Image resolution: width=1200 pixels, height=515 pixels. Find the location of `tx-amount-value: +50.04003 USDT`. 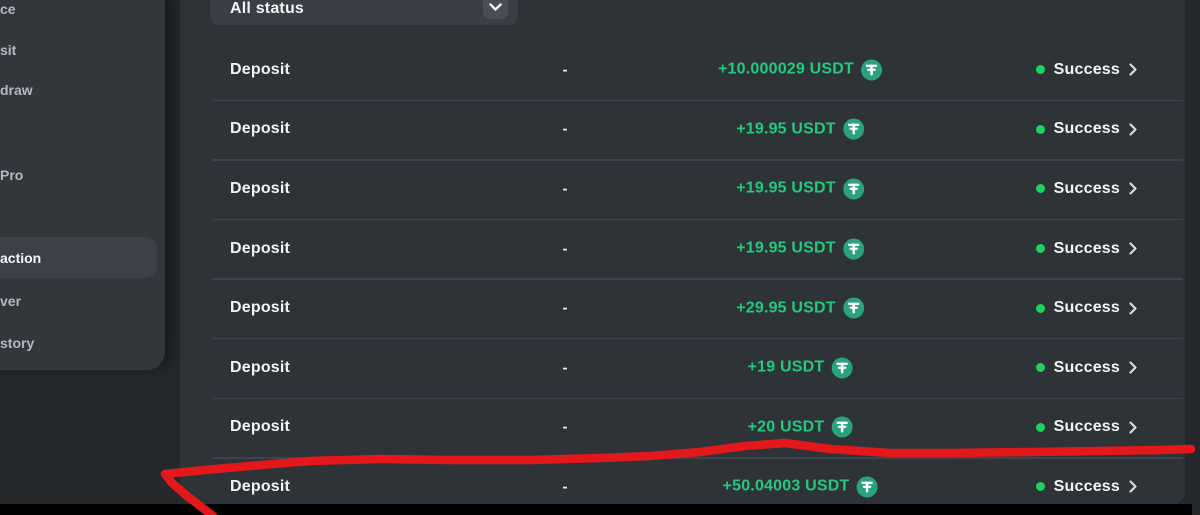

tx-amount-value: +50.04003 USDT is located at coordinates (786, 486).